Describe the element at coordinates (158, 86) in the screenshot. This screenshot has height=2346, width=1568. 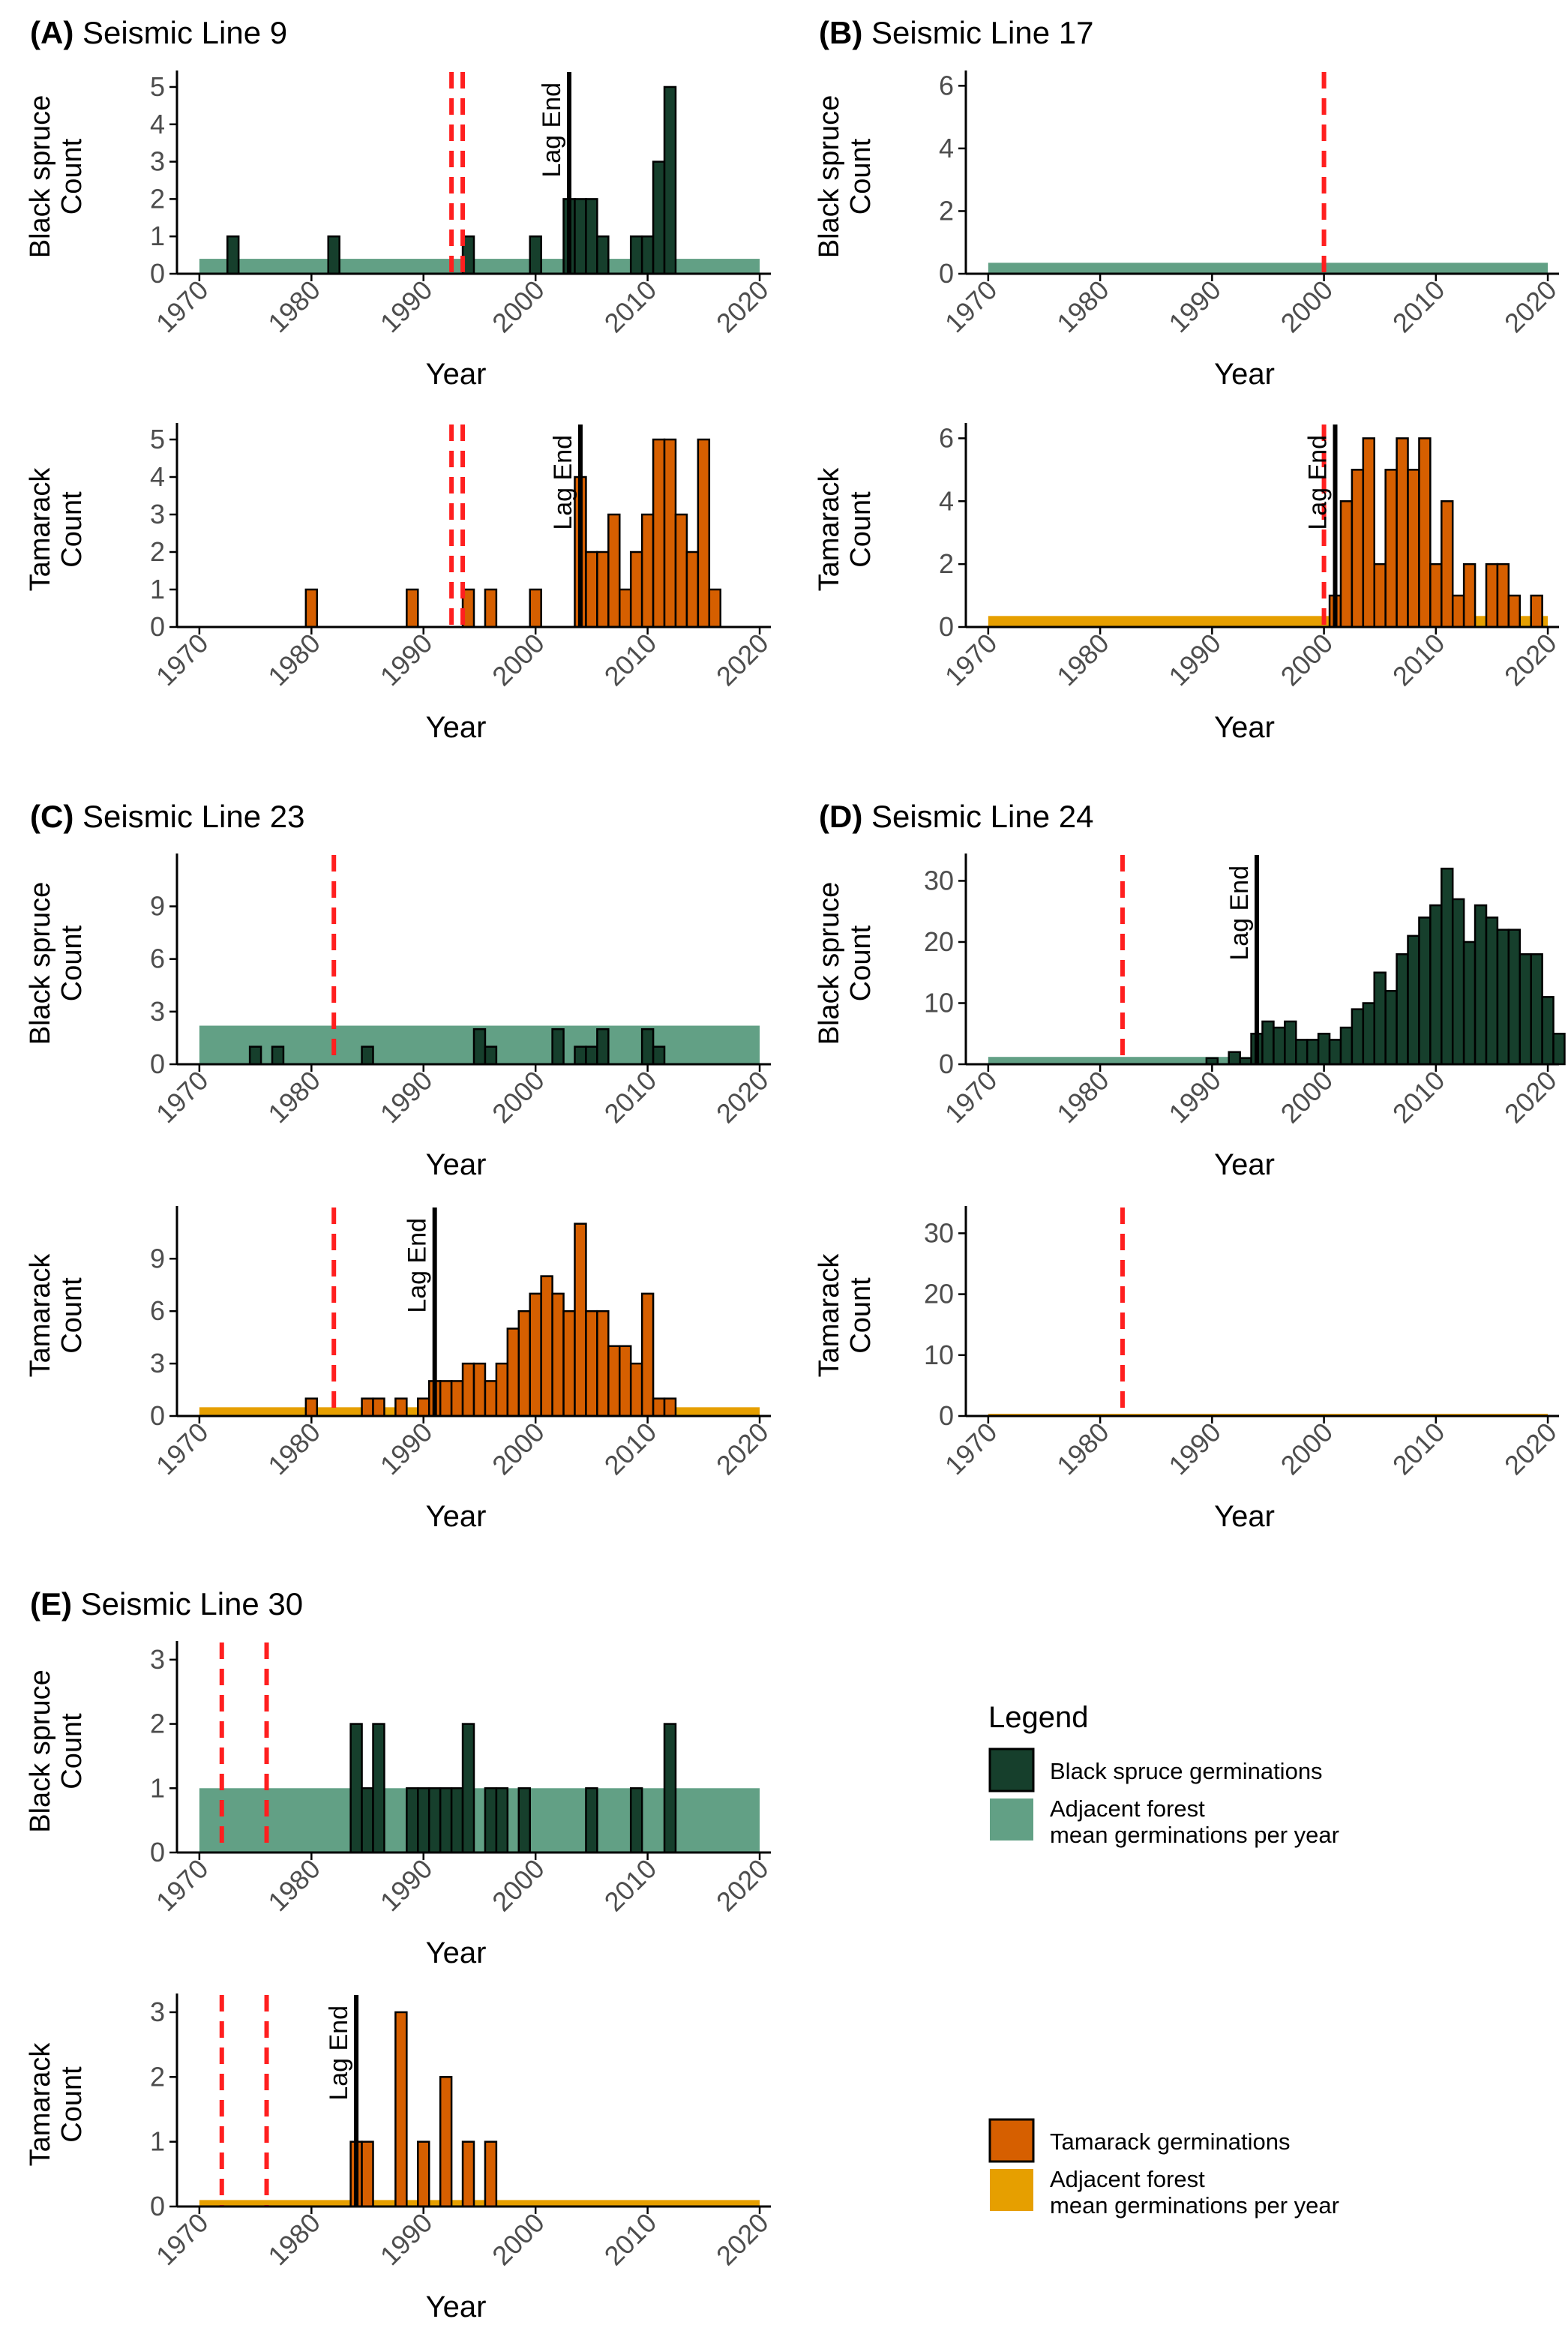
I see `y-tick-label: 5` at that location.